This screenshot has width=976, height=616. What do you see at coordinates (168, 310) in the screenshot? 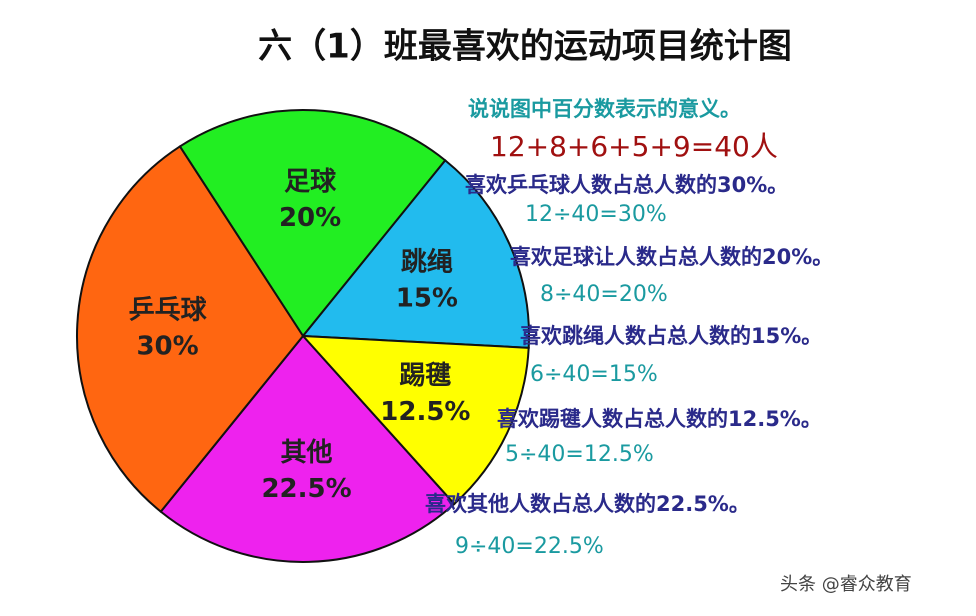
I see `slice-name: 乒乓球` at bounding box center [168, 310].